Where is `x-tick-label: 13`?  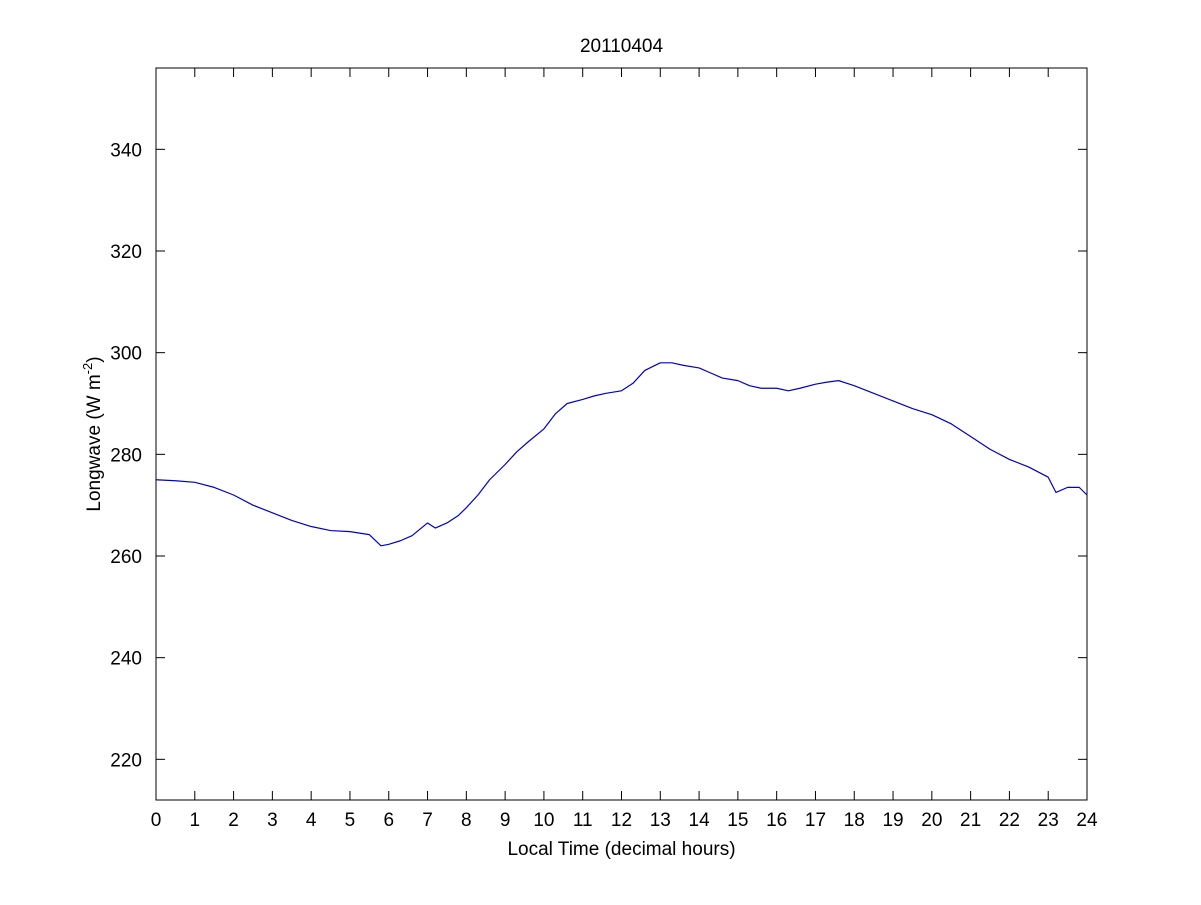 x-tick-label: 13 is located at coordinates (660, 820).